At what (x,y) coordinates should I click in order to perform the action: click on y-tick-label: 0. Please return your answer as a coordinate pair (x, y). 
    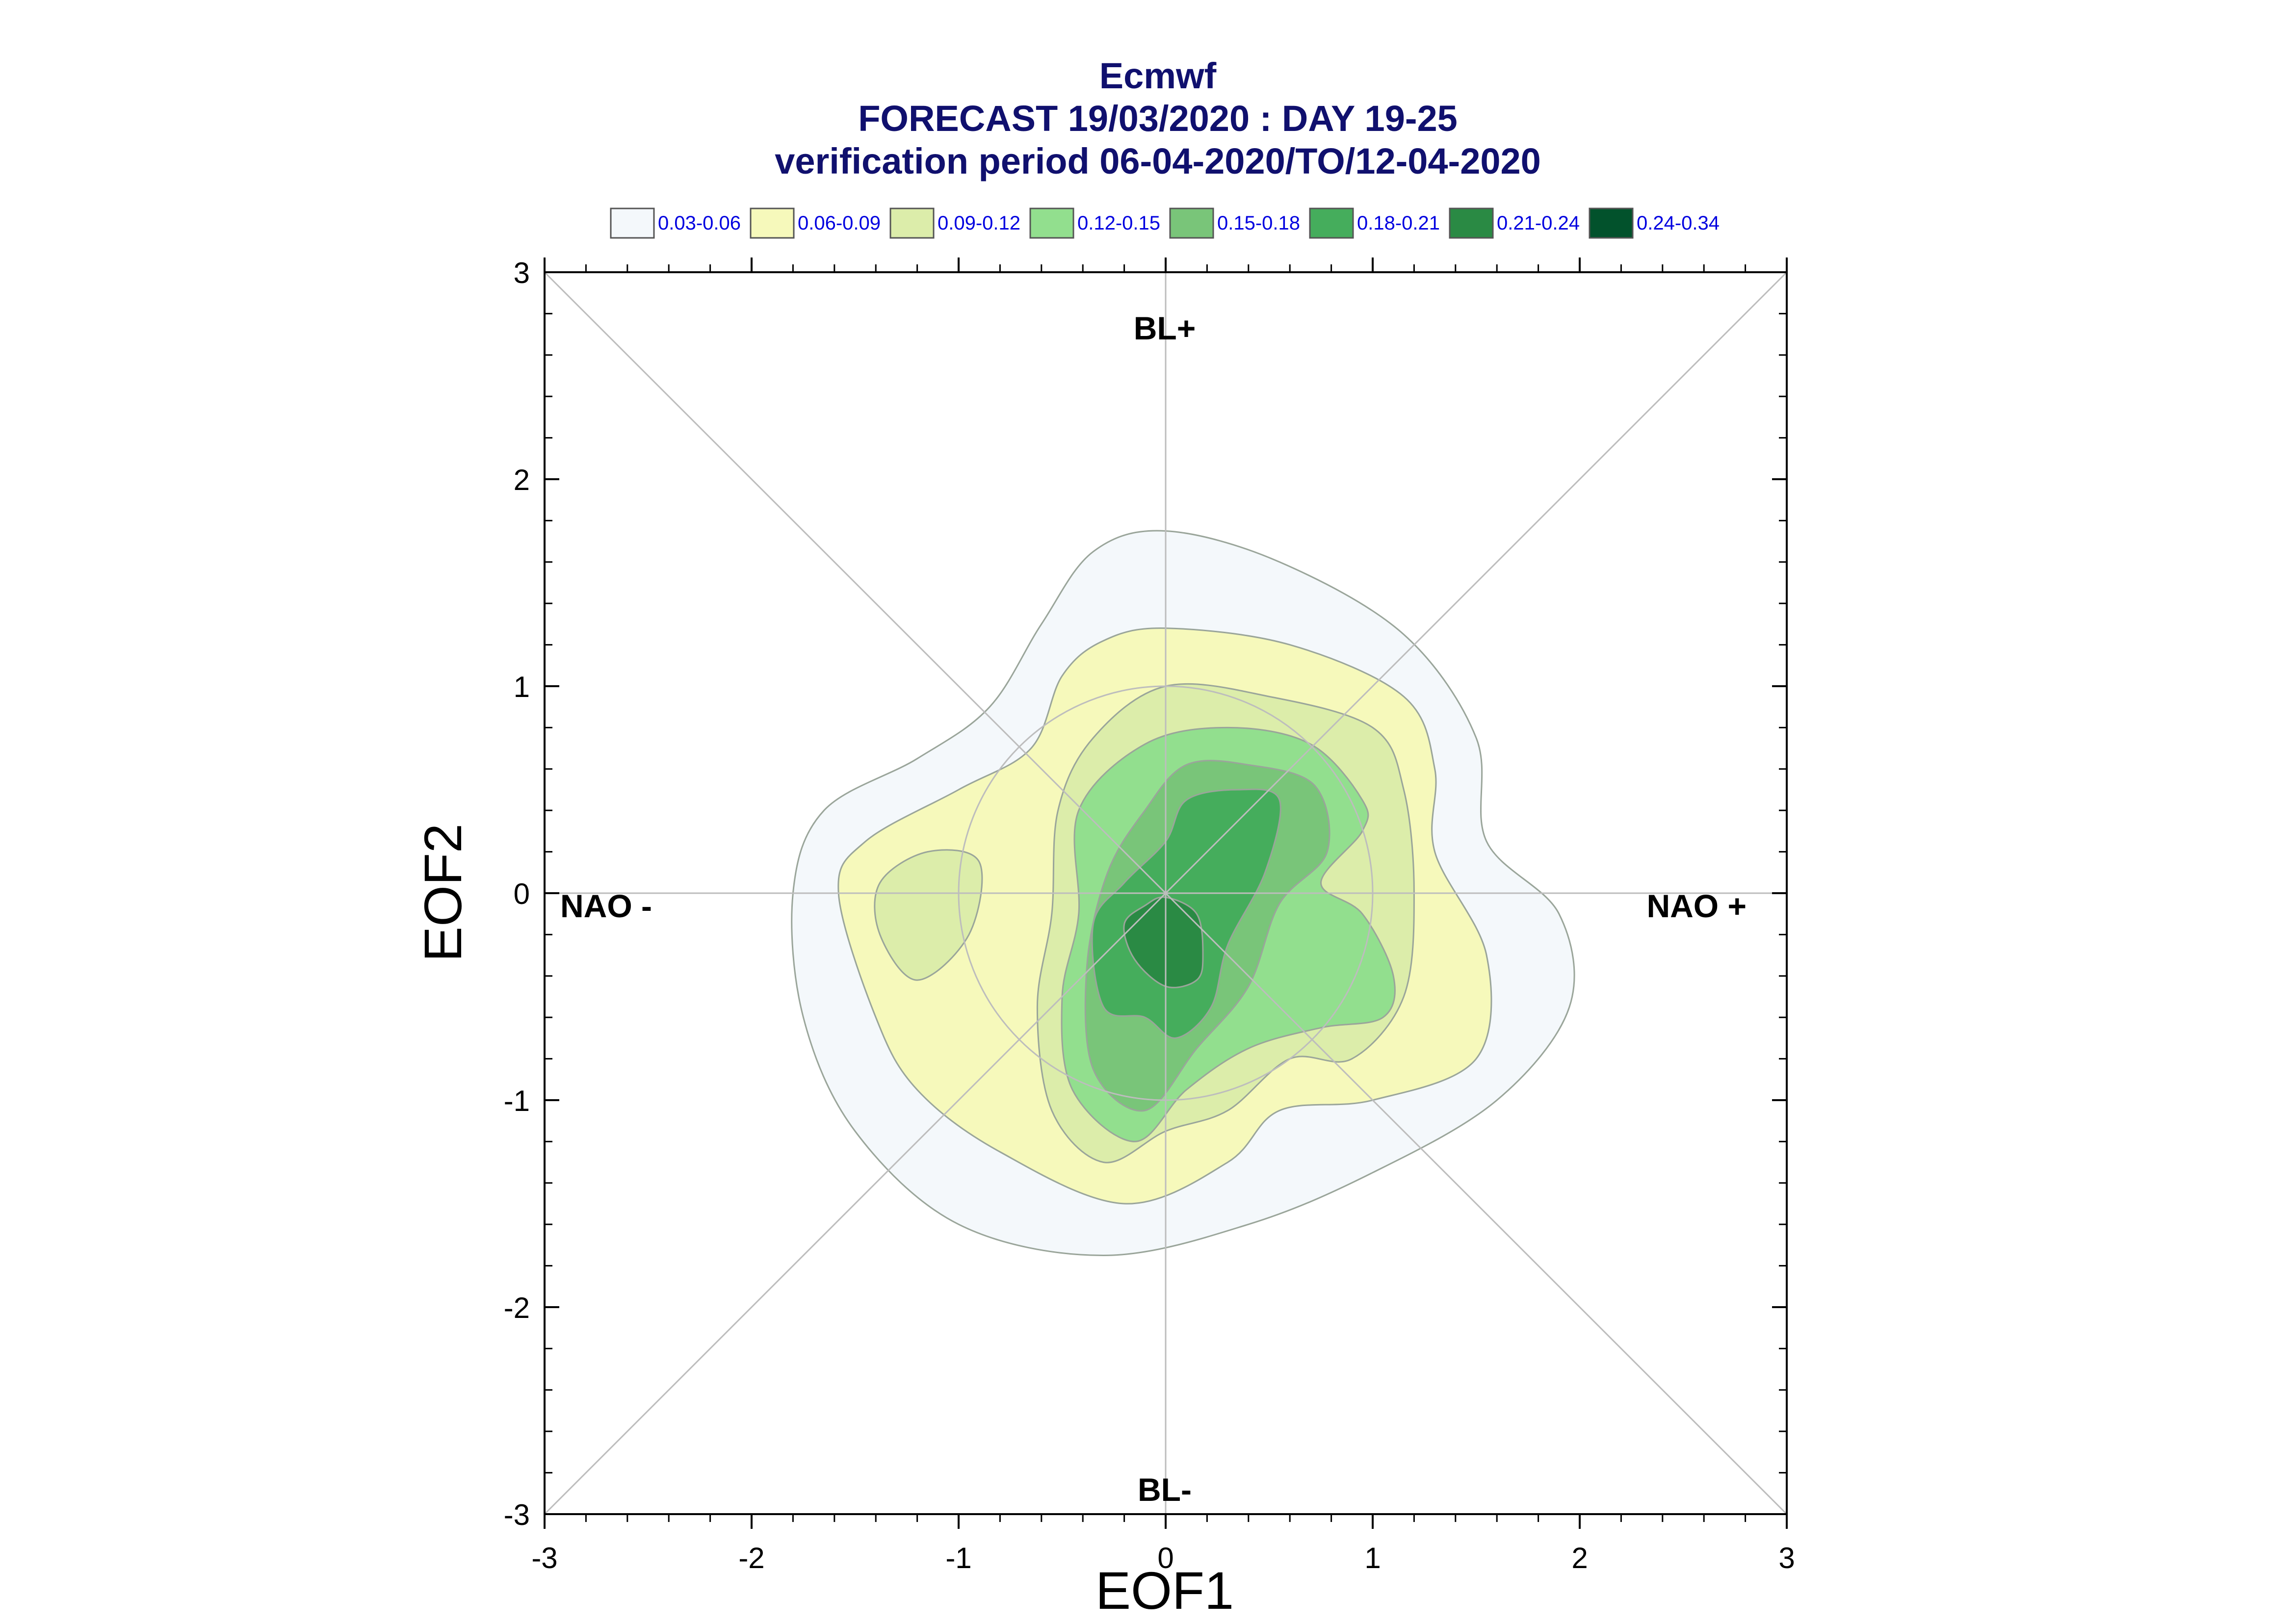
    Looking at the image, I should click on (522, 893).